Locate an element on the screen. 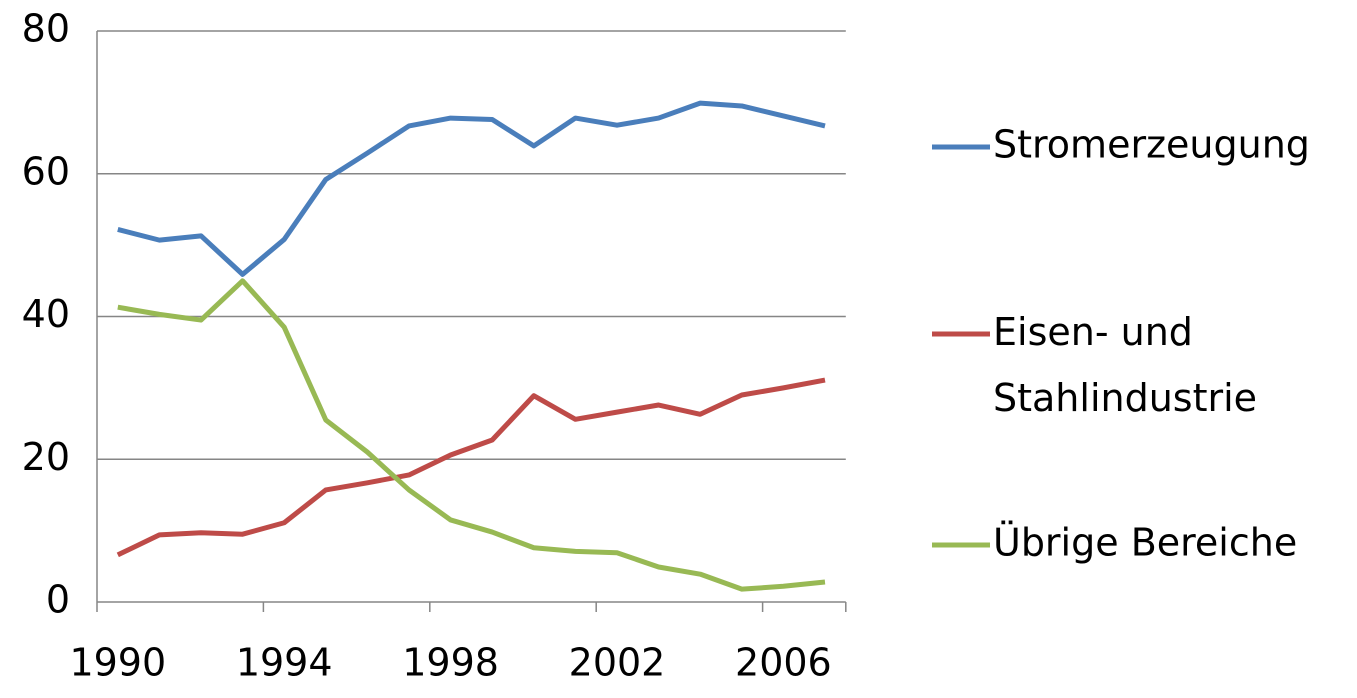 The image size is (1357, 698). legend-label: Übrige Bereiche is located at coordinates (1145, 543).